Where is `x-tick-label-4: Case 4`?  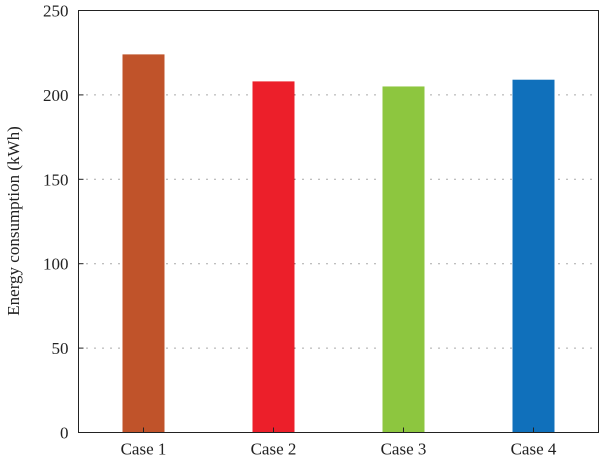 x-tick-label-4: Case 4 is located at coordinates (534, 449).